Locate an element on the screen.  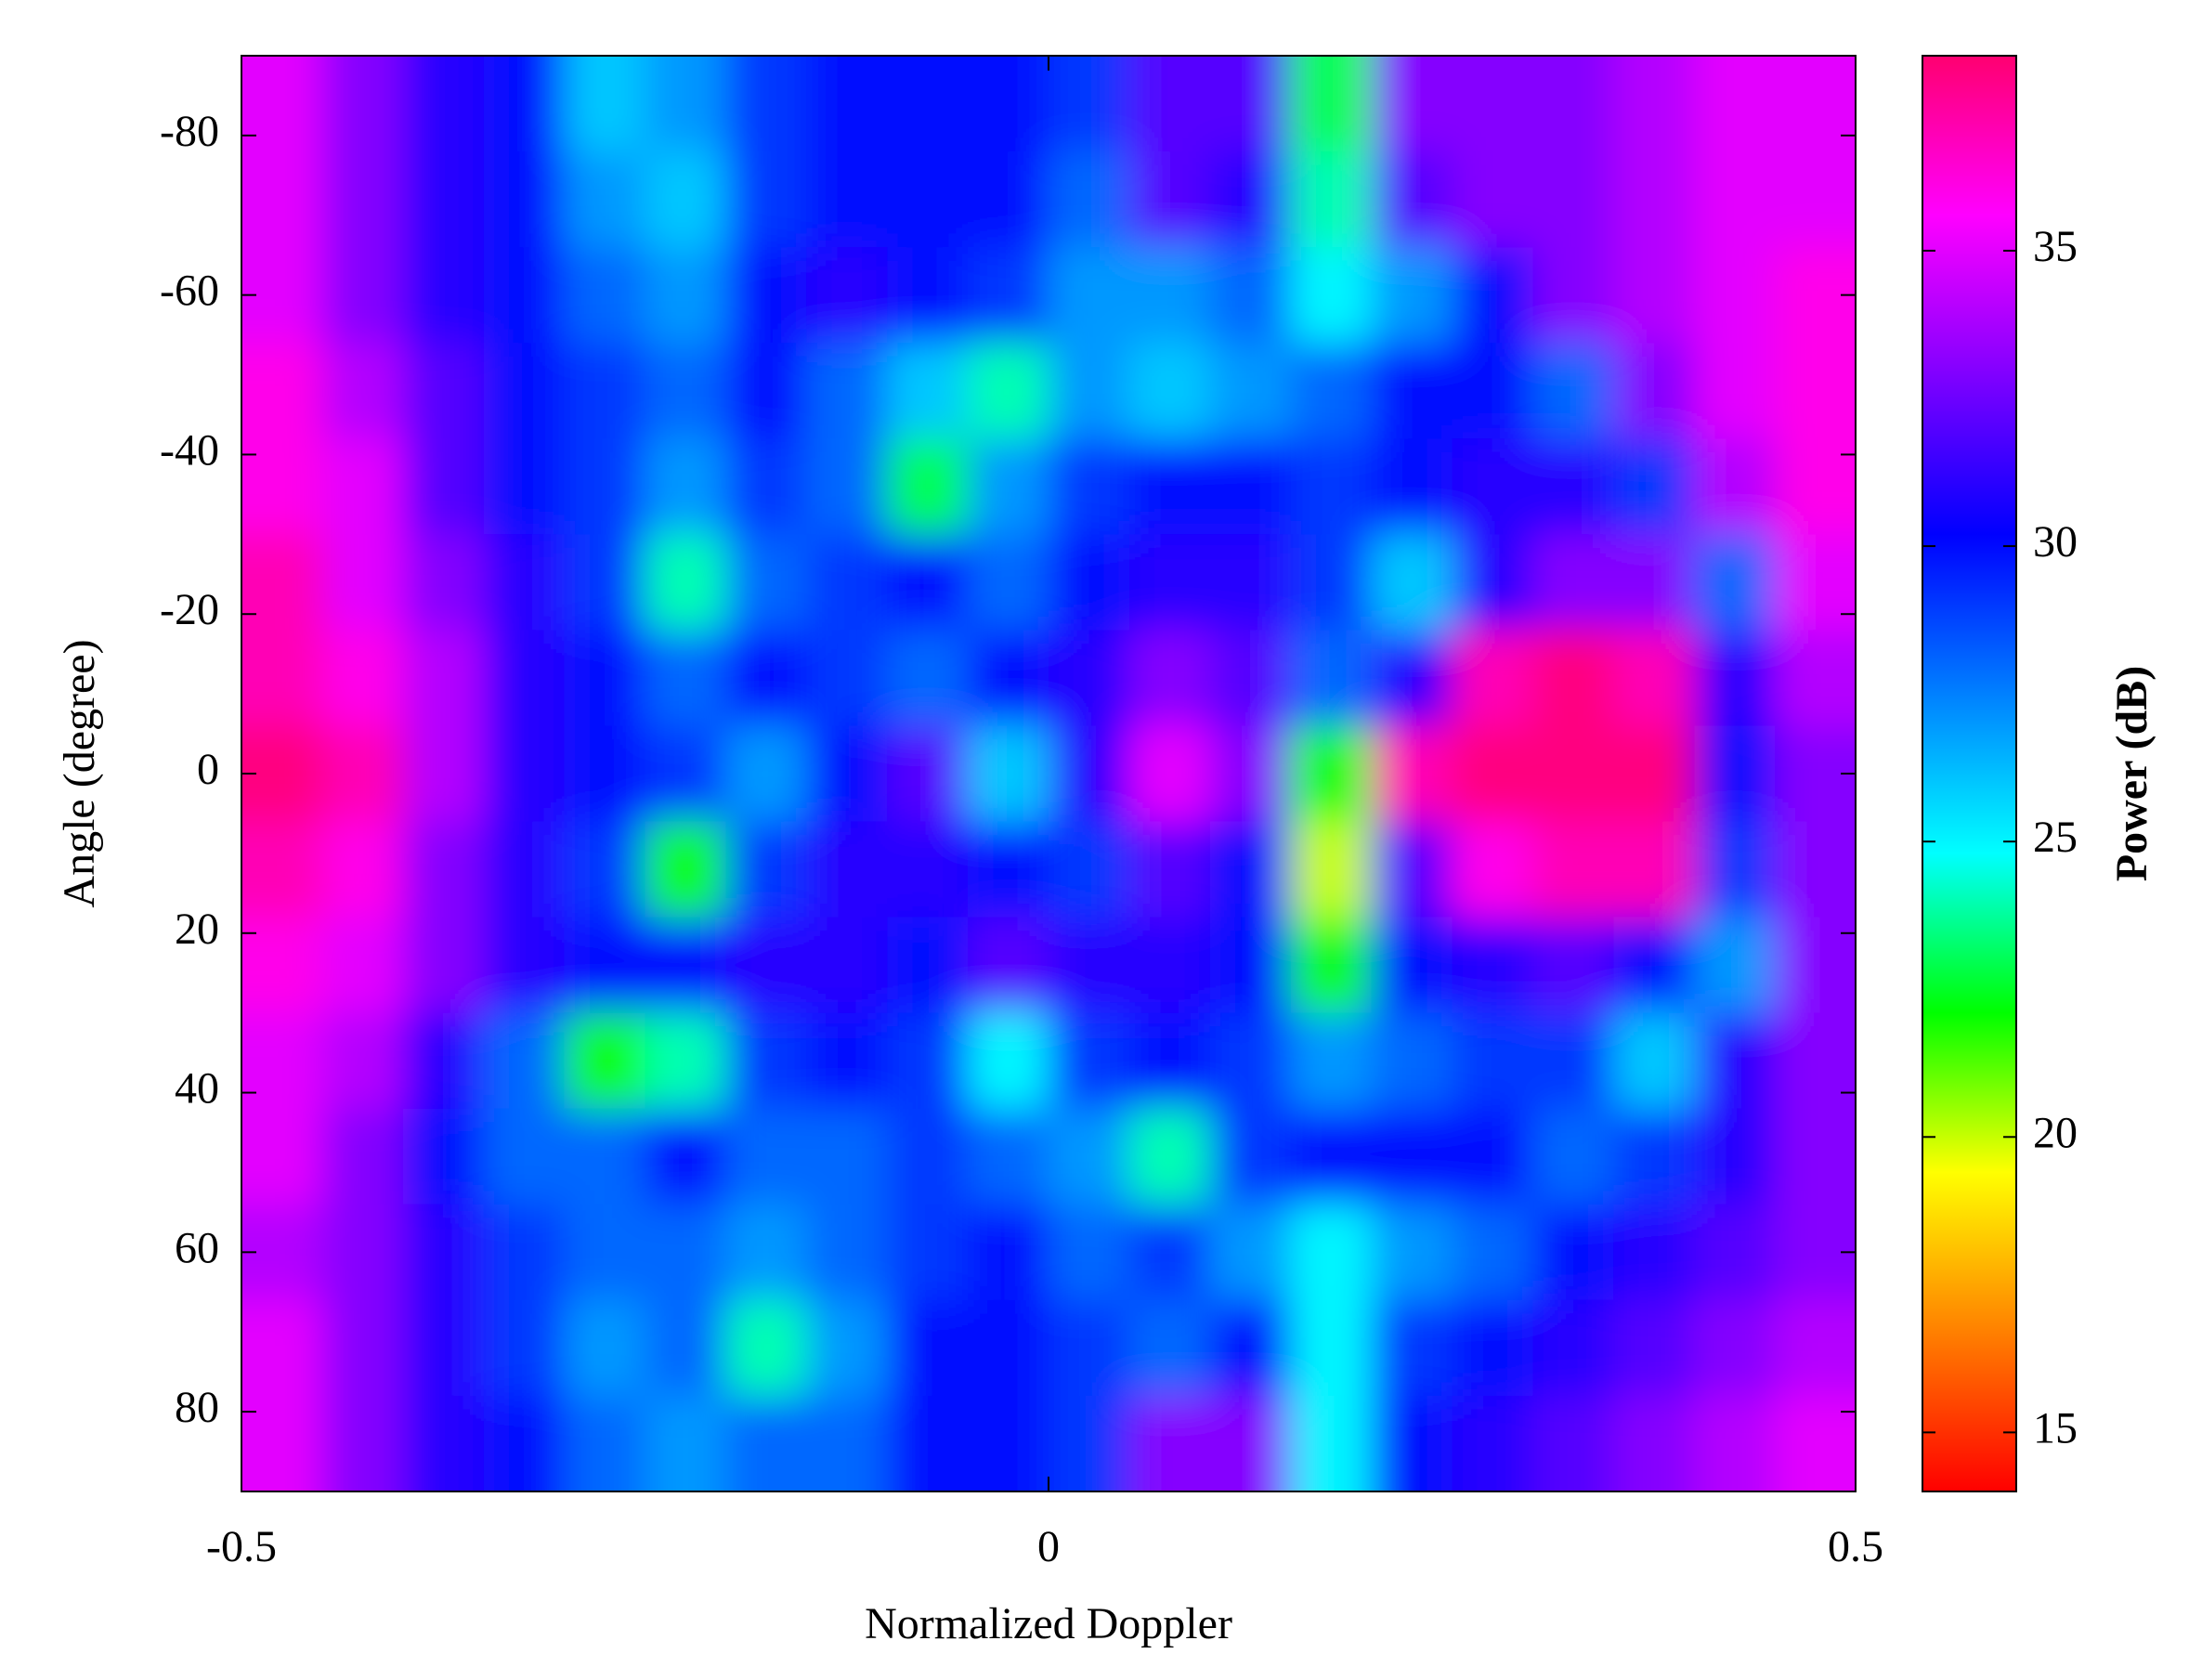
colorbar-tick-label: 15 is located at coordinates (2055, 1427).